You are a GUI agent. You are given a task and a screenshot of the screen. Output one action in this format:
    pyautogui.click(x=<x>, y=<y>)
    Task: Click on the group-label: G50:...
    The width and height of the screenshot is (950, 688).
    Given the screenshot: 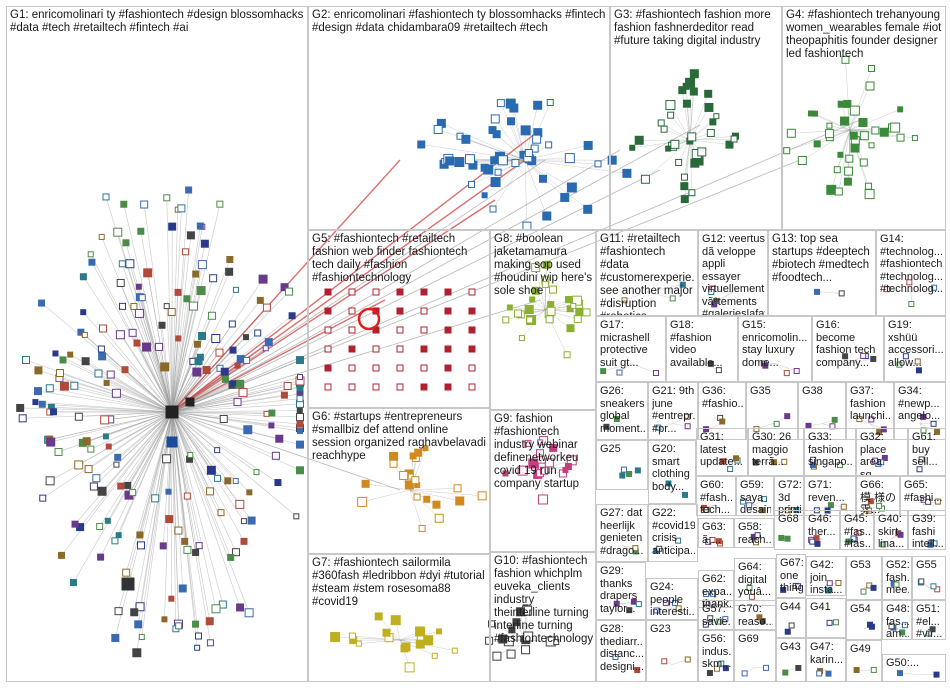 What is the action you would take?
    pyautogui.click(x=903, y=663)
    